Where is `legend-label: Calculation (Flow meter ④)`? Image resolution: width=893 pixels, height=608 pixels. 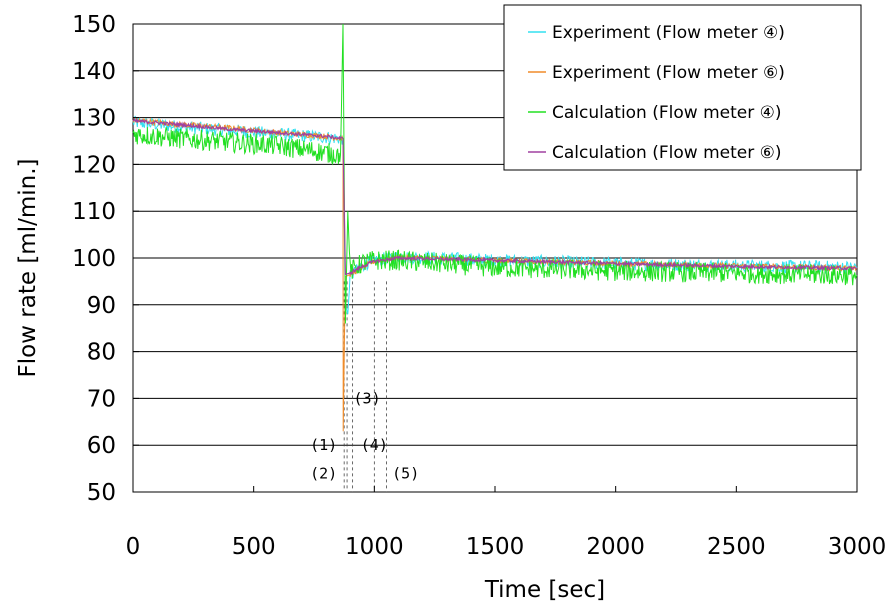
legend-label: Calculation (Flow meter ④) is located at coordinates (667, 113).